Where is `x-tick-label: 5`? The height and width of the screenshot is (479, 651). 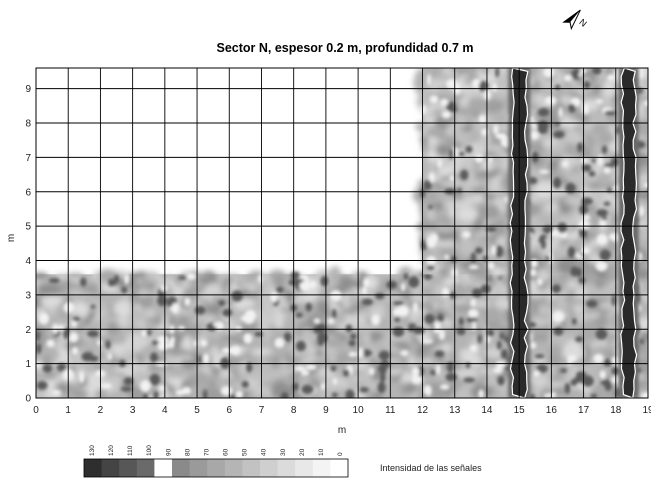 x-tick-label: 5 is located at coordinates (197, 410).